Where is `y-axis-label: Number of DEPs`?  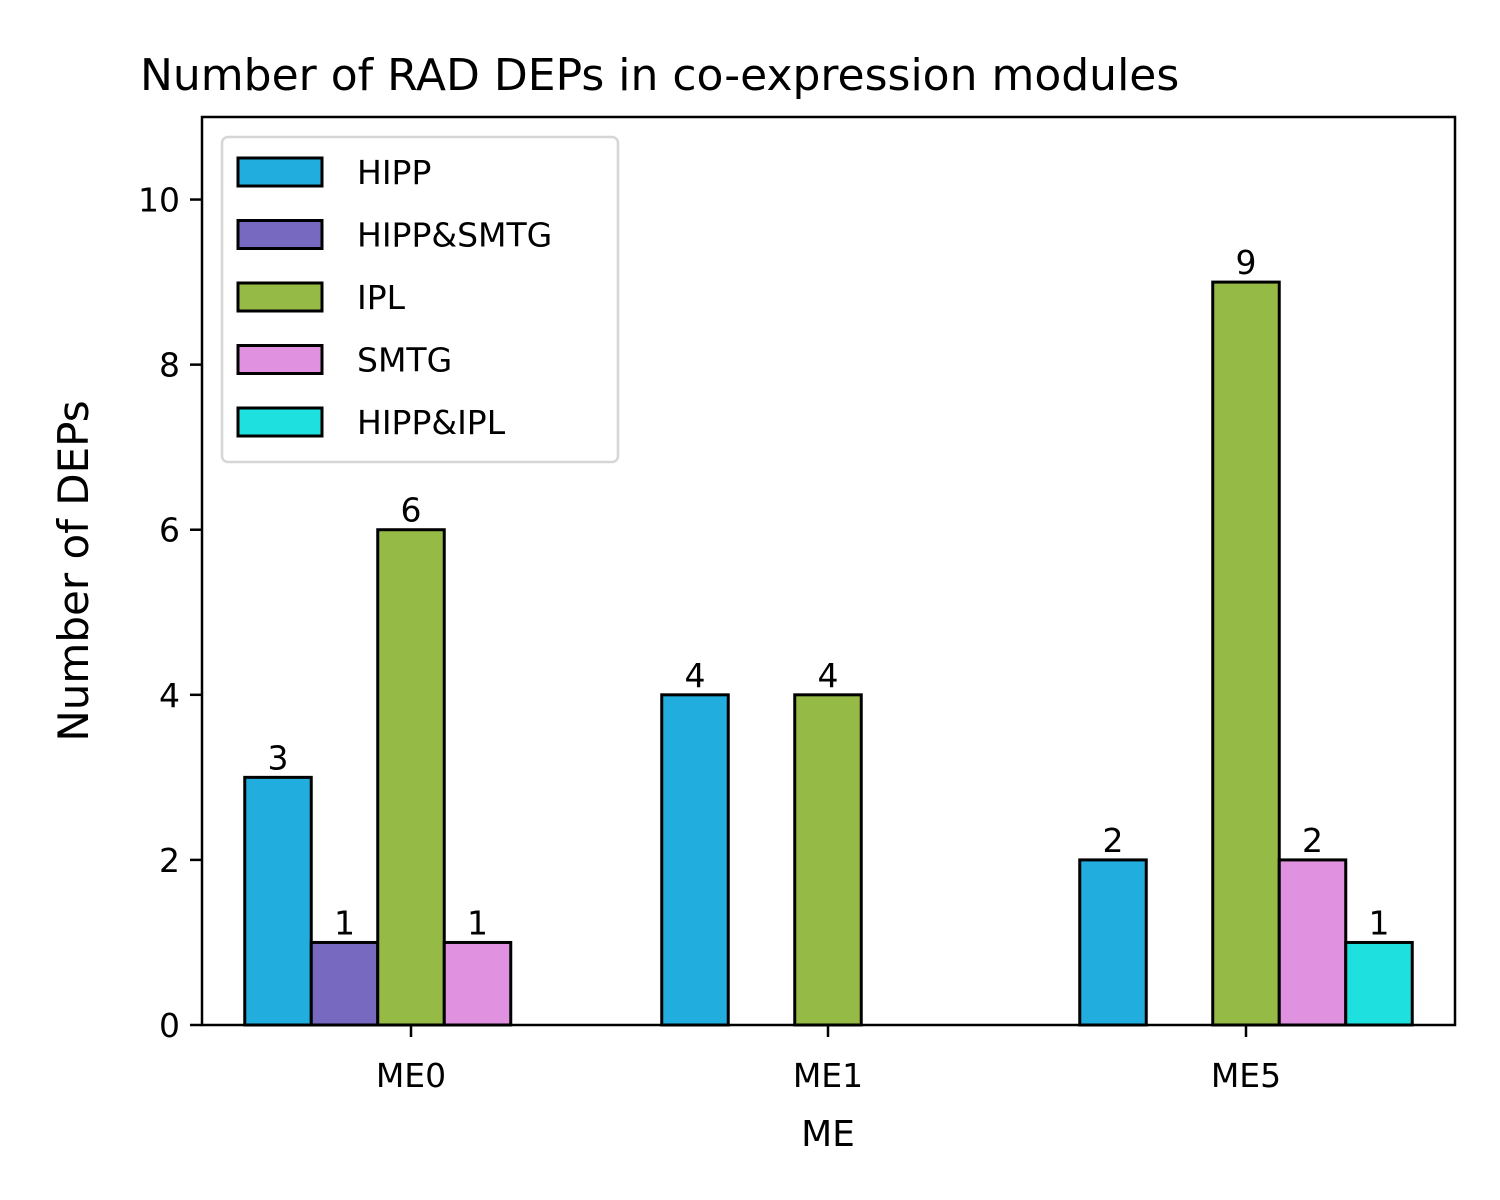
y-axis-label: Number of DEPs is located at coordinates (73, 570).